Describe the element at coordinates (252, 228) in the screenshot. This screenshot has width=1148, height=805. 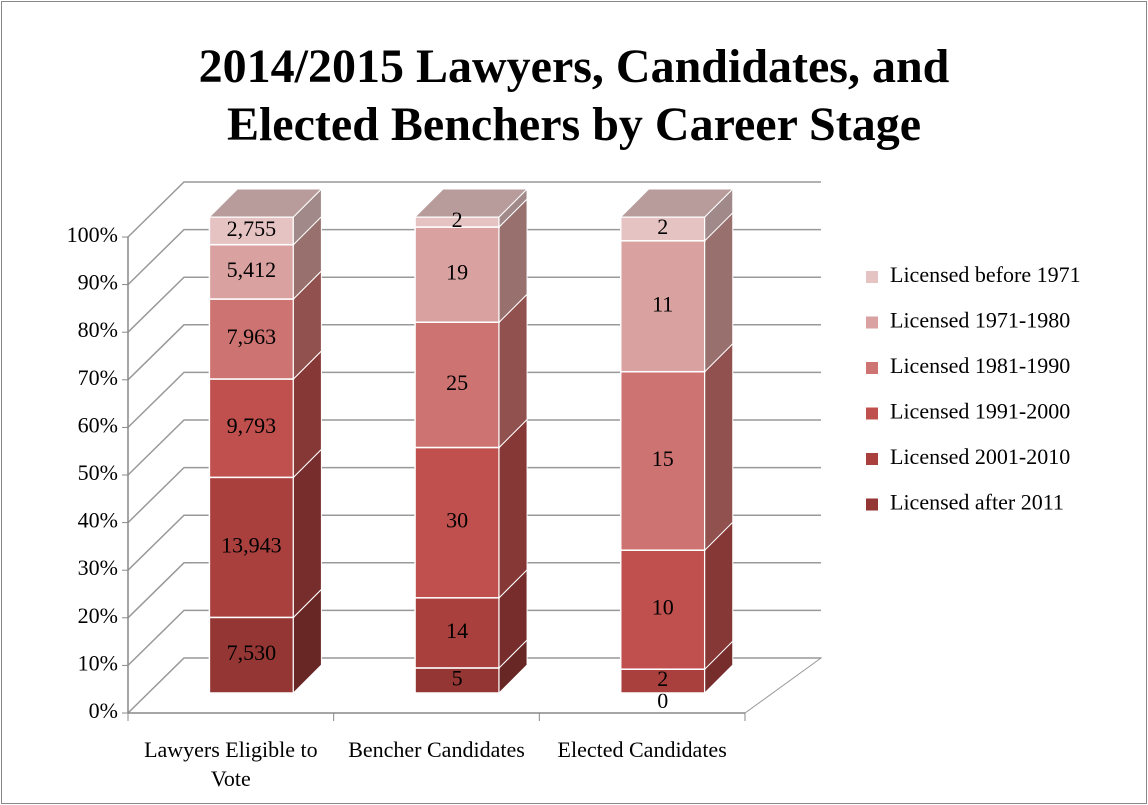
I see `data-label: 2,755` at that location.